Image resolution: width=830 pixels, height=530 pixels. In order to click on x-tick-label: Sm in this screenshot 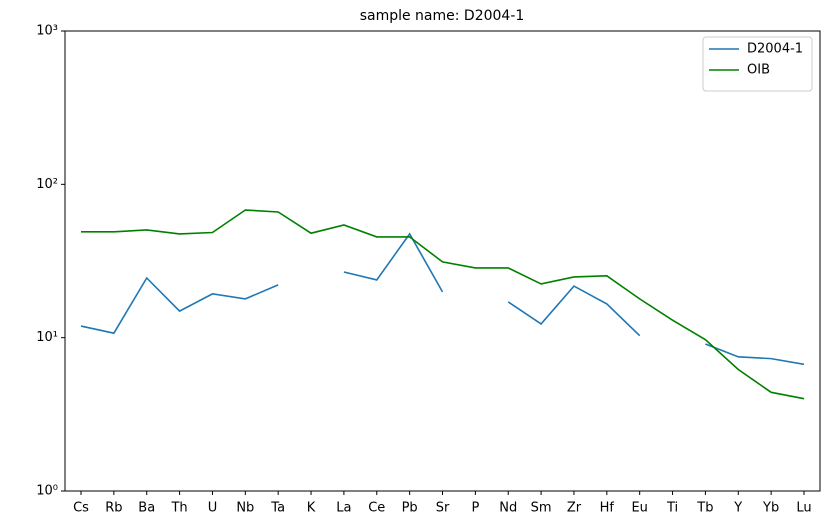, I will do `click(541, 508)`.